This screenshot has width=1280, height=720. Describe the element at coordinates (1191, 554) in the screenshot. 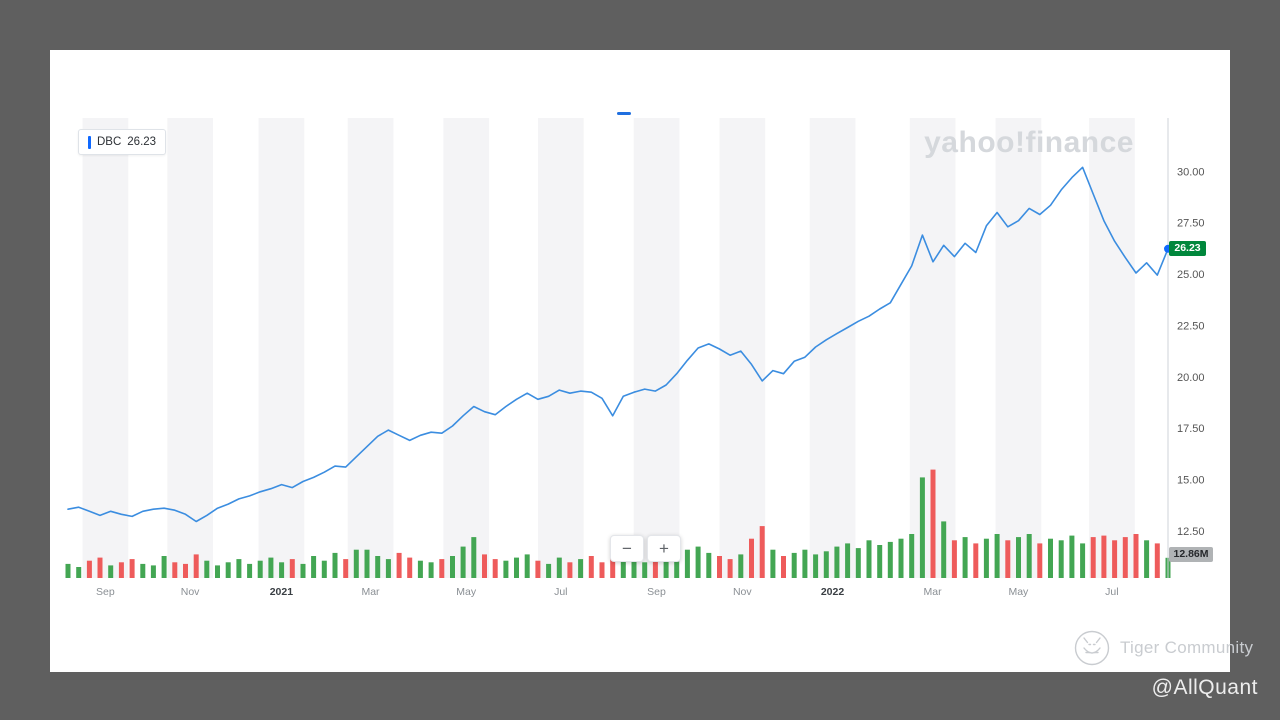

I see `volume-tag: 12.86M` at that location.